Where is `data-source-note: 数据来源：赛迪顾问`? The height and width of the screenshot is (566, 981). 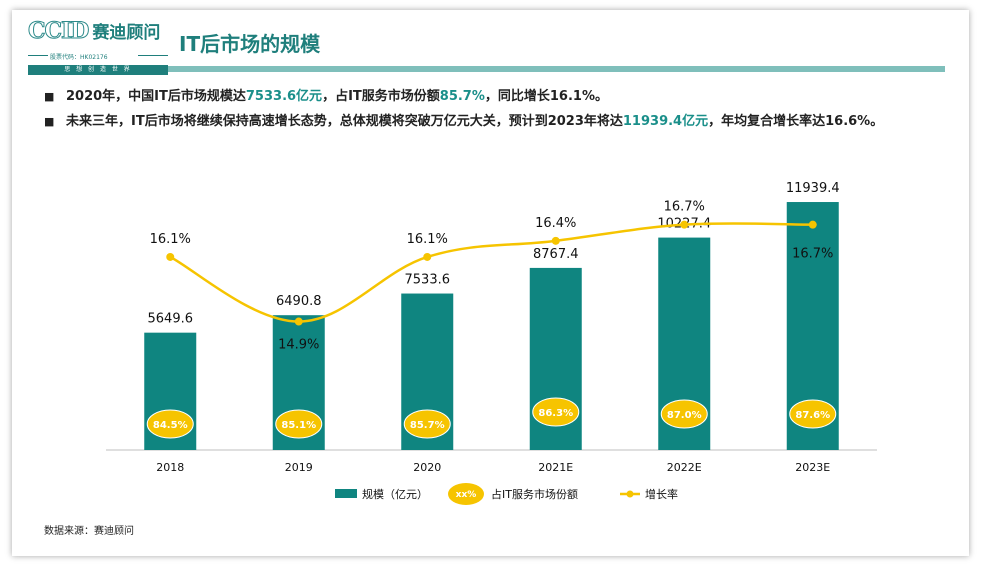 data-source-note: 数据来源：赛迪顾问 is located at coordinates (89, 531).